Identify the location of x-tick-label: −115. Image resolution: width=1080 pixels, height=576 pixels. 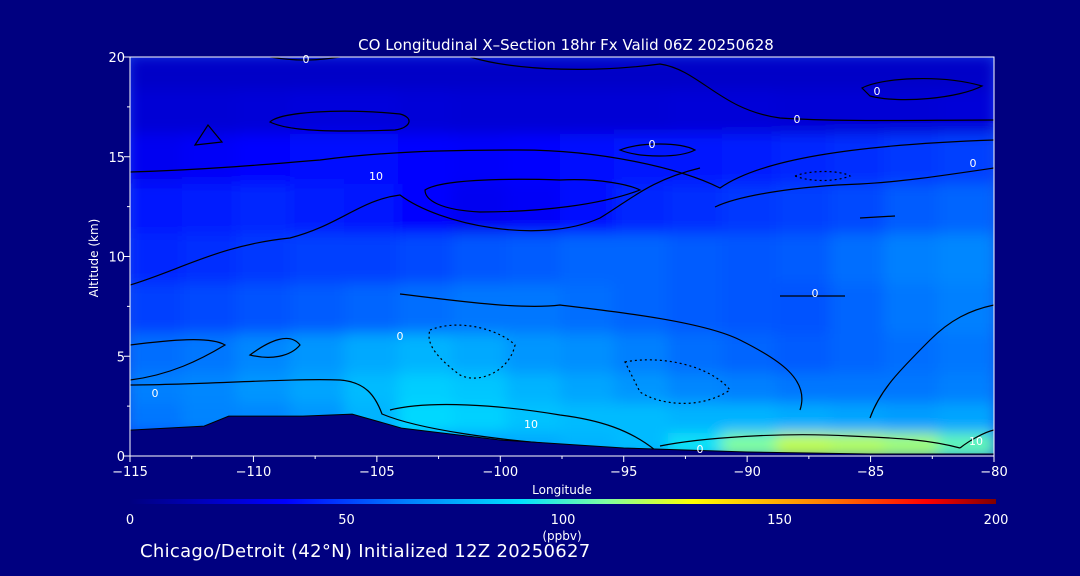
(130, 472).